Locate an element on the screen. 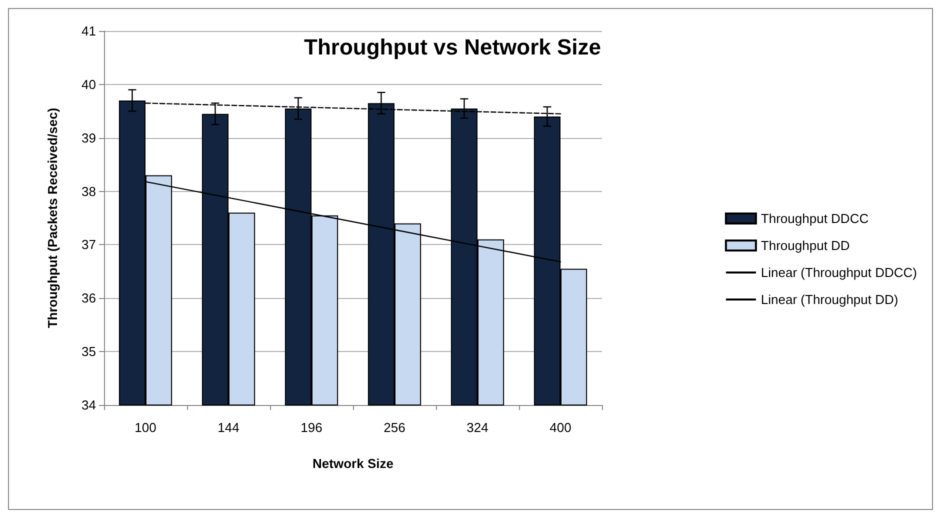 The image size is (945, 522). y-tick-label: 39 is located at coordinates (89, 138).